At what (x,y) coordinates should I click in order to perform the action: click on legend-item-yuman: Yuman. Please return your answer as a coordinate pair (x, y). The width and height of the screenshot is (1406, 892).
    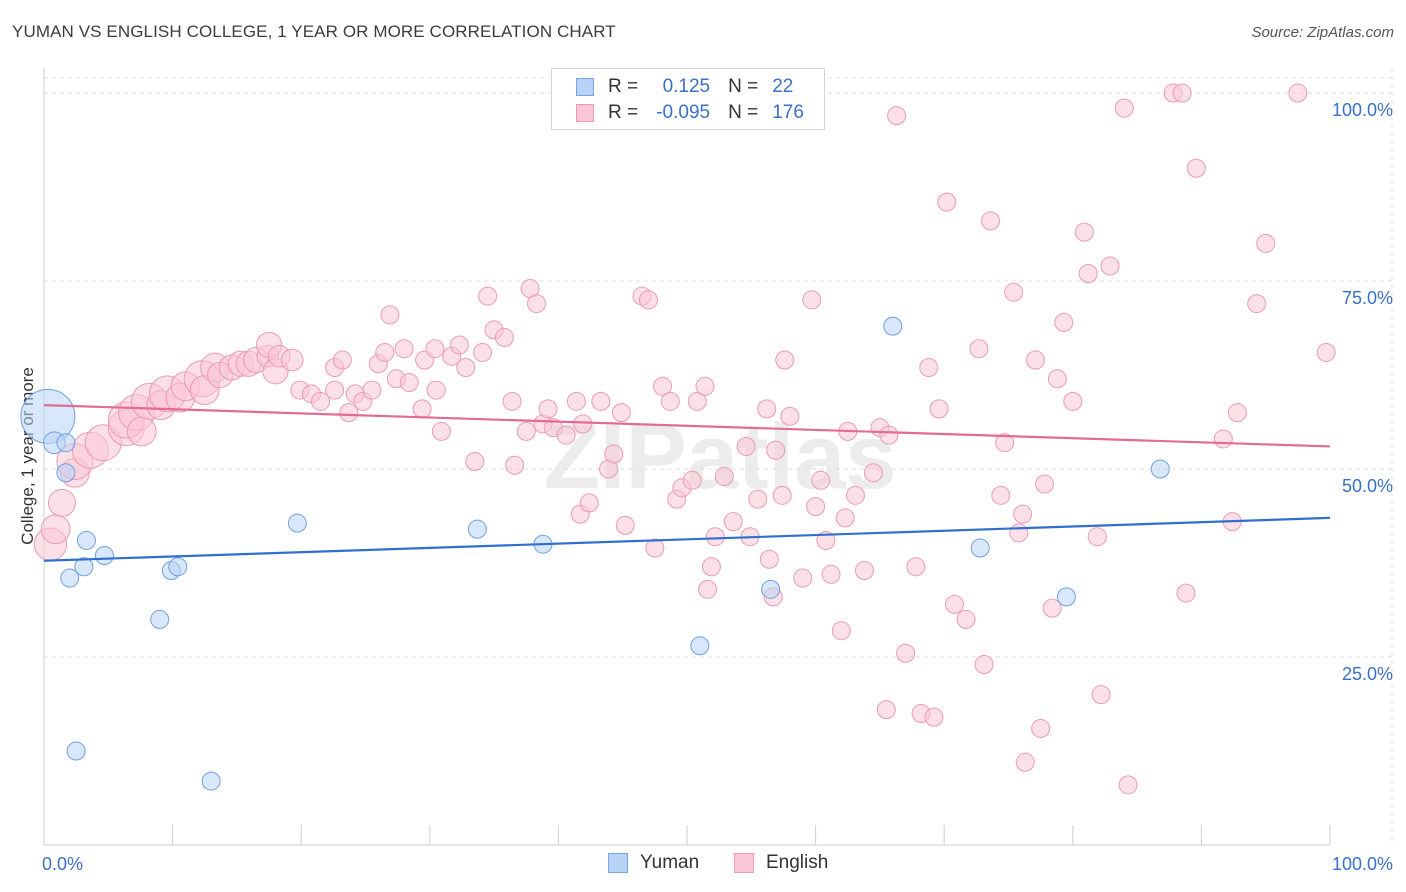
    Looking at the image, I should click on (653, 863).